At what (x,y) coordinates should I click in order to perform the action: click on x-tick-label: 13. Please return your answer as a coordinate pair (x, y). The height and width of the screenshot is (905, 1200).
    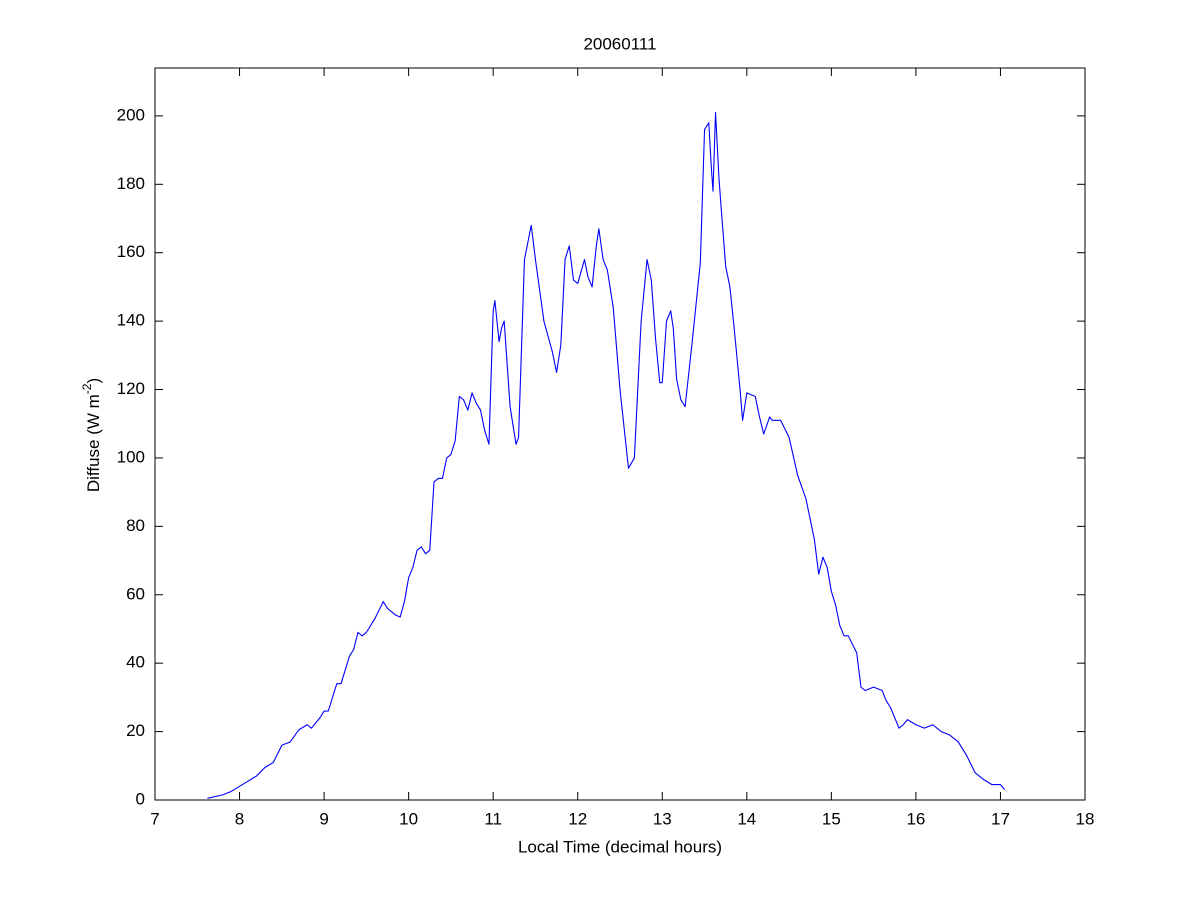
    Looking at the image, I should click on (662, 818).